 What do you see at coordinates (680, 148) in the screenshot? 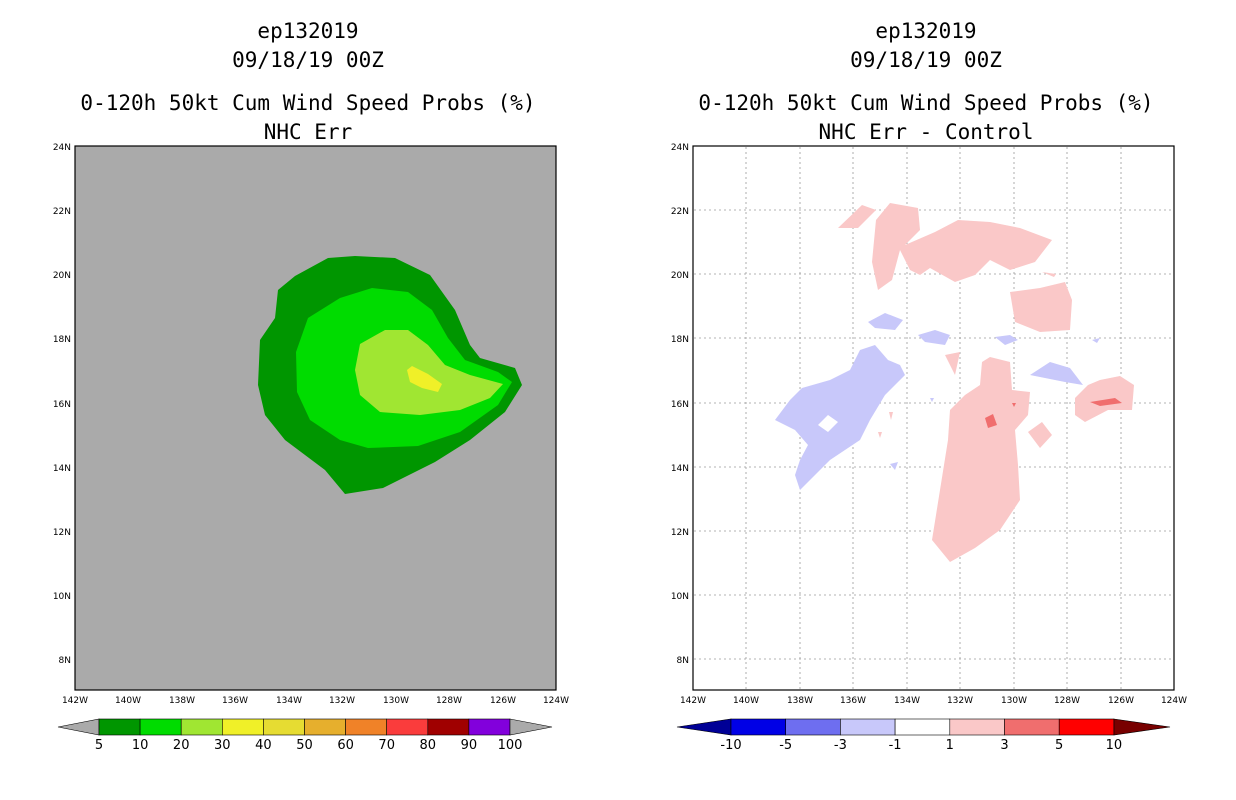
I see `right-lat-label: 24N` at bounding box center [680, 148].